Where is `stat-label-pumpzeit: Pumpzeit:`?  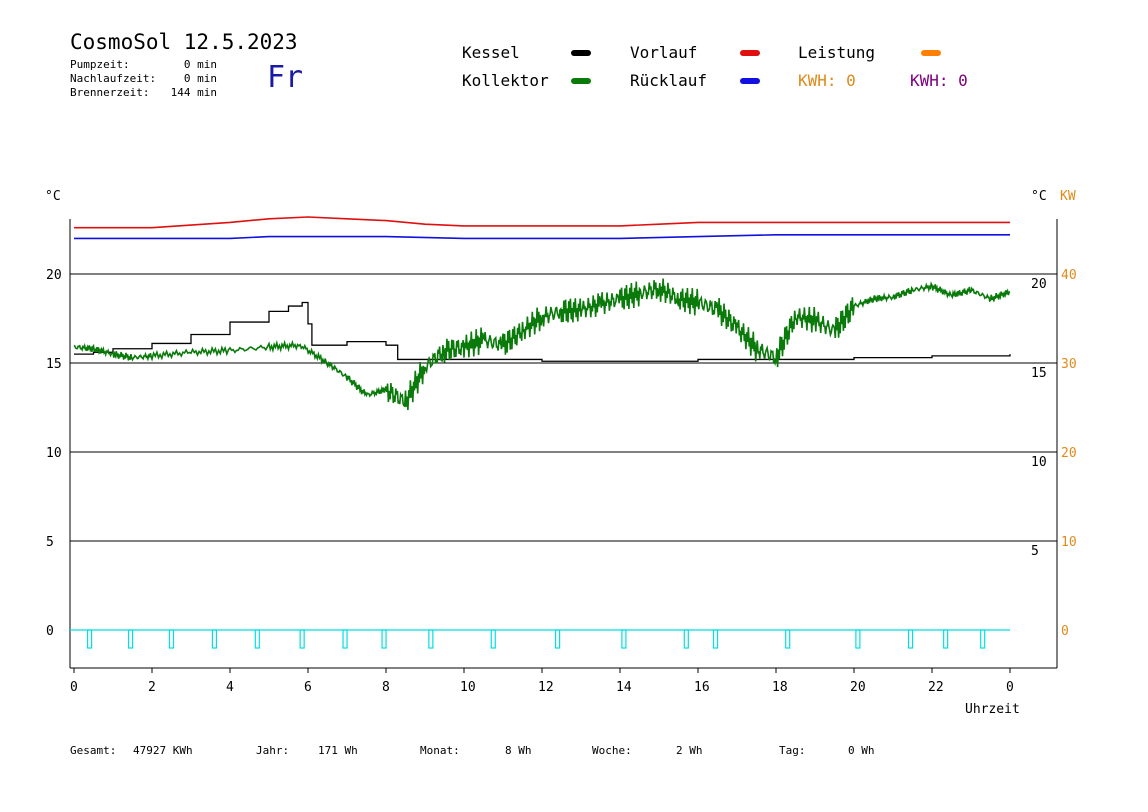 stat-label-pumpzeit: Pumpzeit: is located at coordinates (100, 64).